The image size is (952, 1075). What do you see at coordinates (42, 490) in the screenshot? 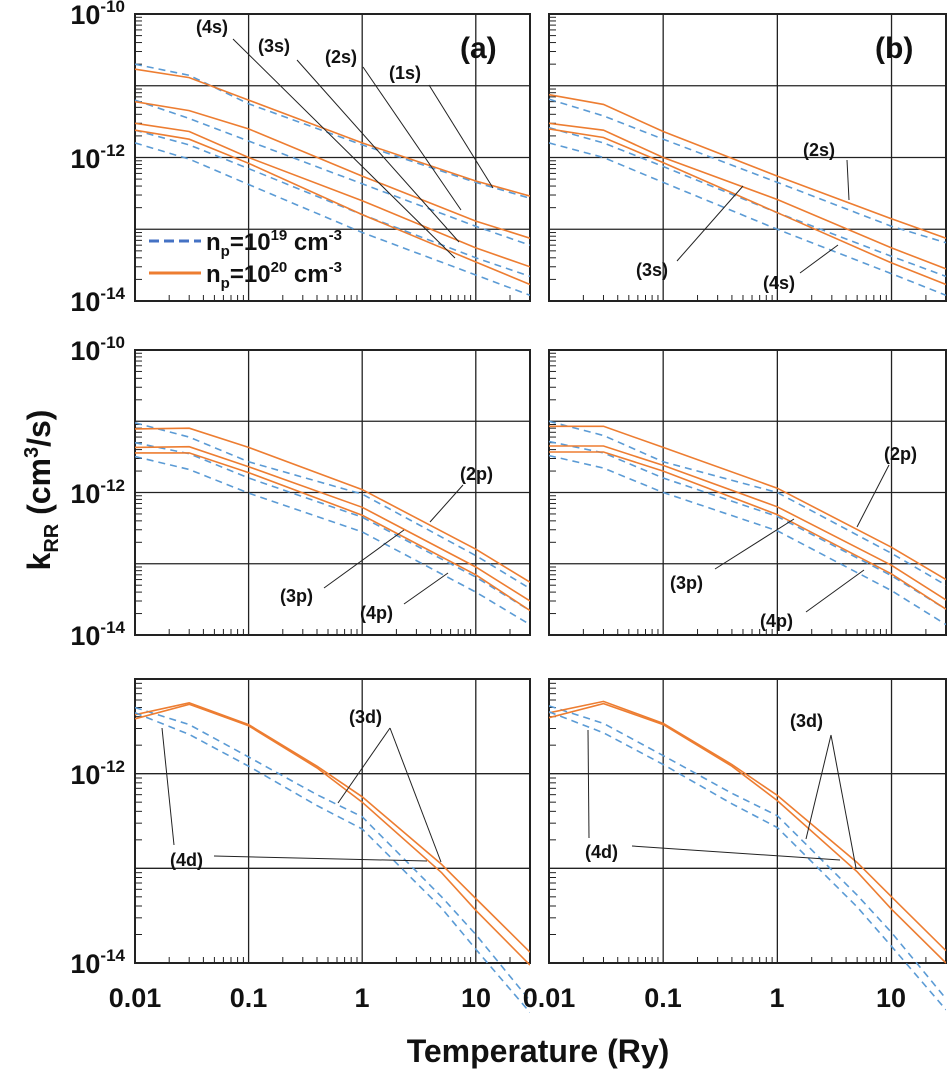
I see `svg-text: kRR (cm3/s)` at bounding box center [42, 490].